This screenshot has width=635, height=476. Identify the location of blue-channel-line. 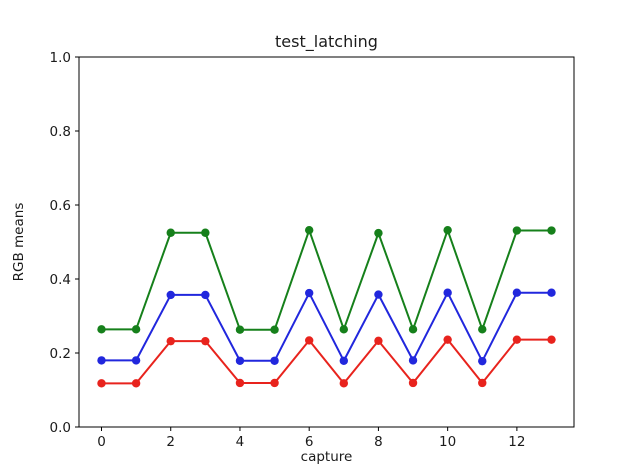
(326, 327).